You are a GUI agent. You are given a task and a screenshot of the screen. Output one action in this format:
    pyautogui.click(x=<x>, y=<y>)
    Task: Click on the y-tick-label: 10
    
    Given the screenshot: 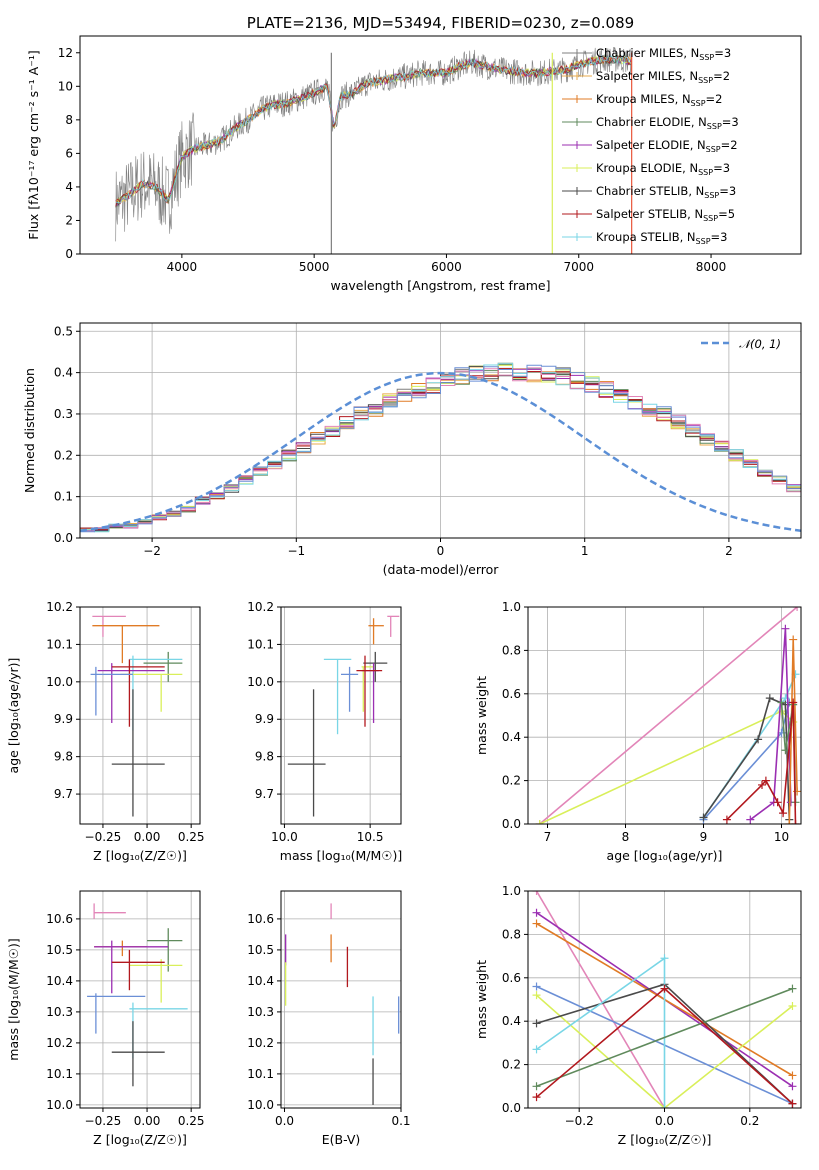 What is the action you would take?
    pyautogui.click(x=65, y=86)
    